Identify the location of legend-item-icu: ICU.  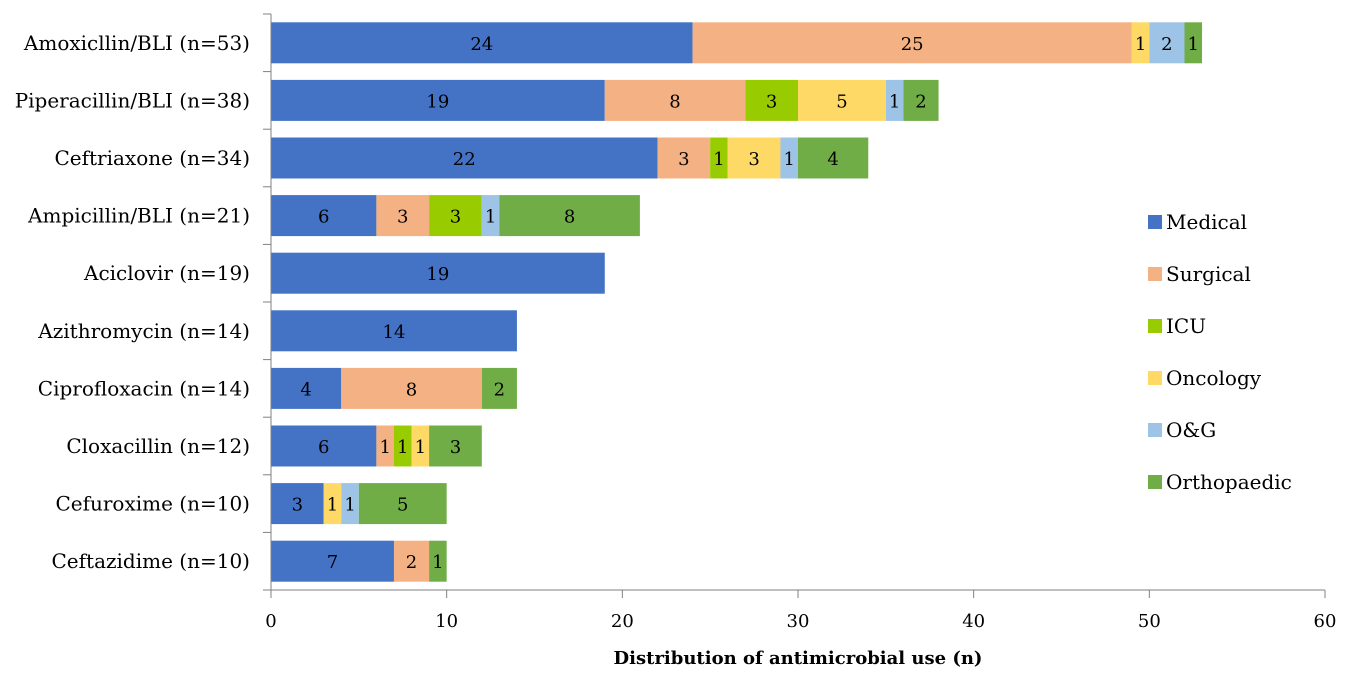
(1177, 326).